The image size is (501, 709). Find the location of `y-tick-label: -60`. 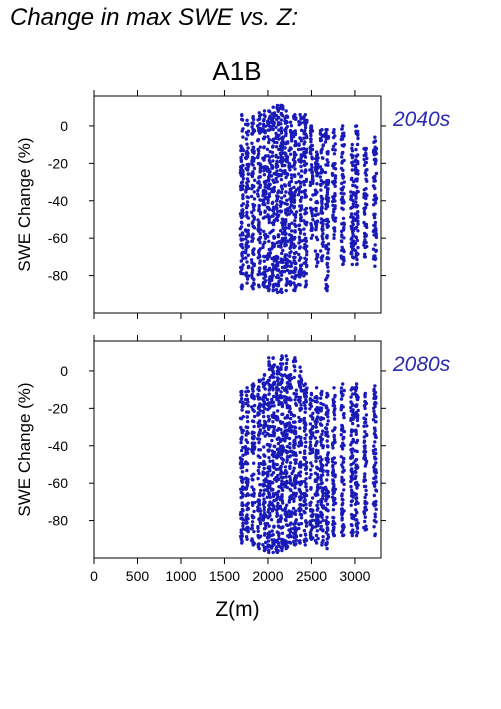

y-tick-label: -60 is located at coordinates (58, 483).